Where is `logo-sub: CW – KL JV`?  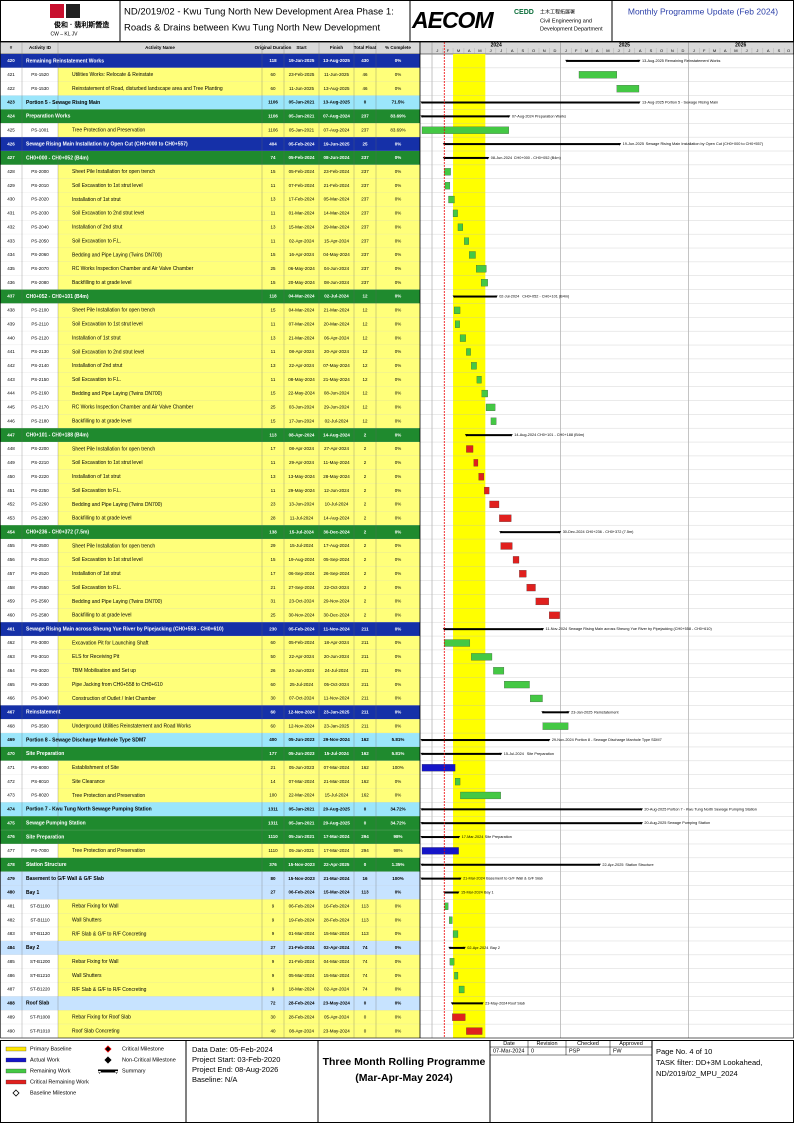 logo-sub: CW – KL JV is located at coordinates (64, 34).